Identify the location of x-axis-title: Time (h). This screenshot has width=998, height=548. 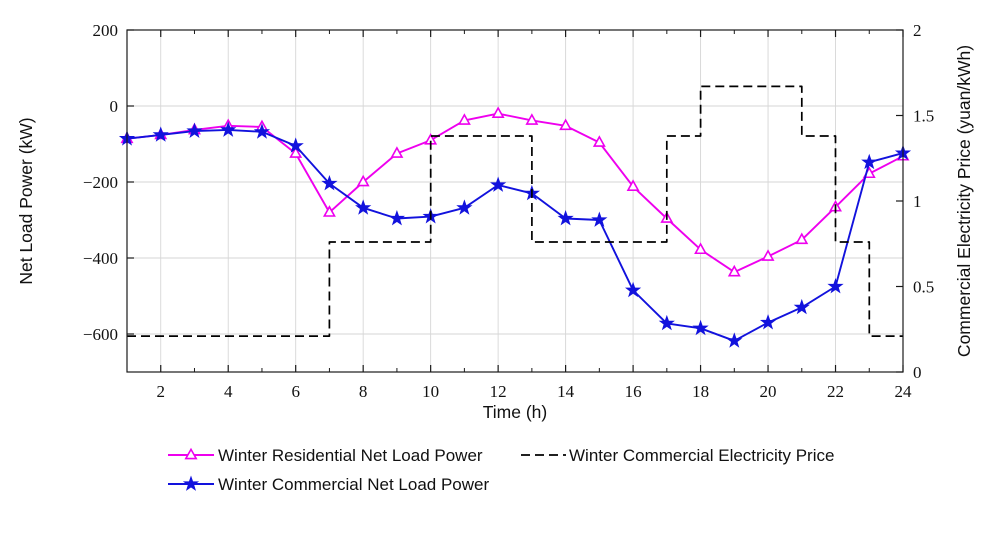
(515, 412).